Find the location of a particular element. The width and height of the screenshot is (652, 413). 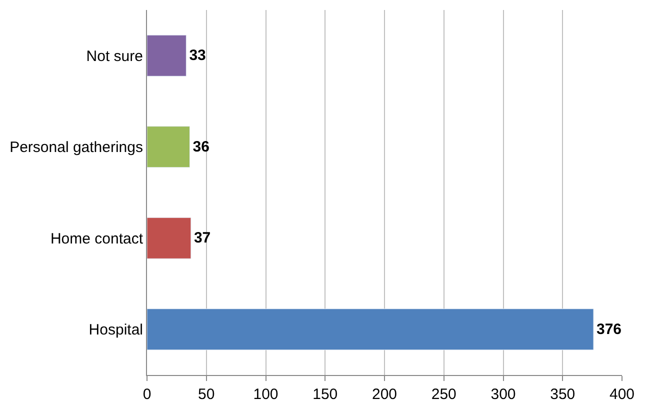

y-tick-label: Home contact is located at coordinates (97, 239).